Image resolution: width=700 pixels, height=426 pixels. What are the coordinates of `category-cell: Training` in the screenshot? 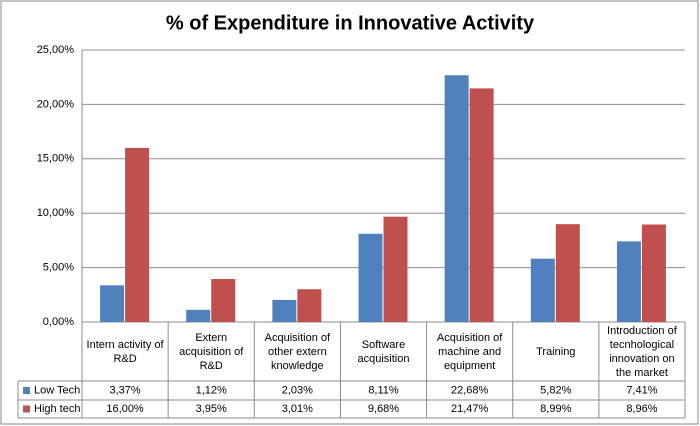 It's located at (556, 351).